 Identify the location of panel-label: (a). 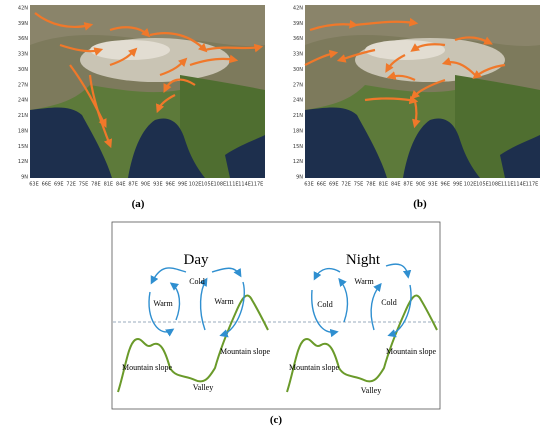
(138, 204).